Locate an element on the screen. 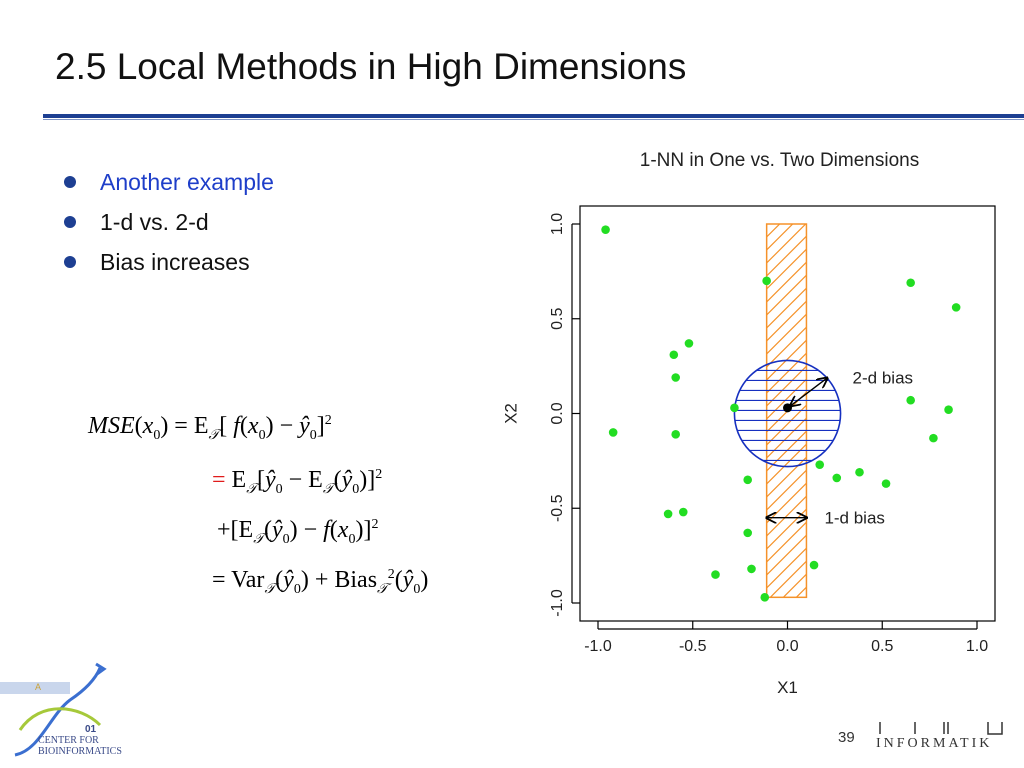 The width and height of the screenshot is (1024, 768). equation-line-4: = Var𝒯(ŷ0) + Bias𝒯2(ŷ0) is located at coordinates (320, 582).